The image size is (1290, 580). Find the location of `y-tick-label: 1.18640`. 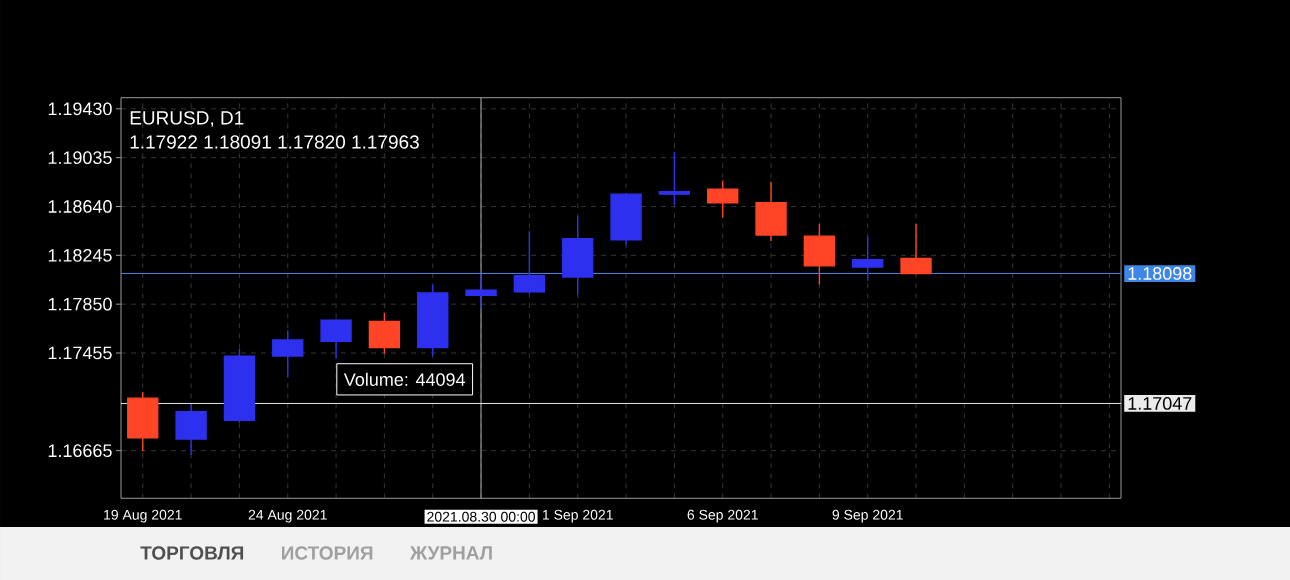

y-tick-label: 1.18640 is located at coordinates (80, 206).